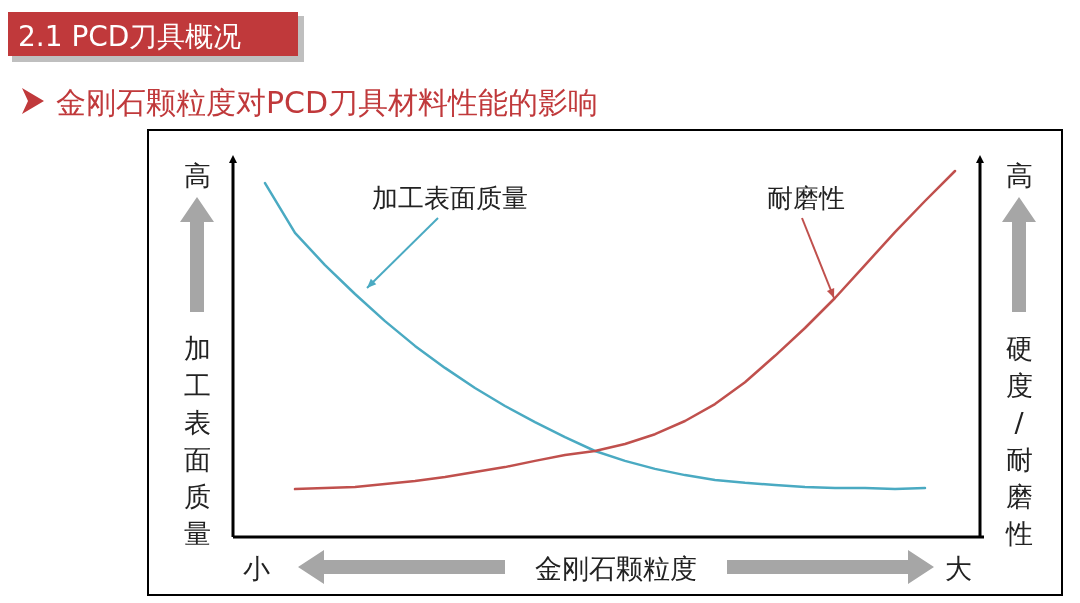 The image size is (1080, 603). I want to click on y2label: 硬度/耐磨性, so click(1019, 441).